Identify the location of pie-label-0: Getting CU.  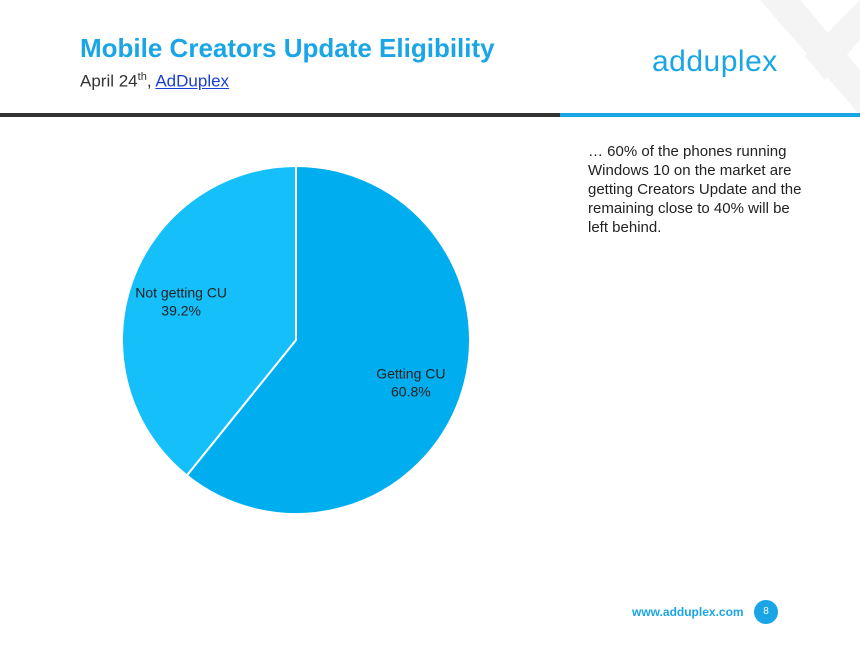
(410, 374).